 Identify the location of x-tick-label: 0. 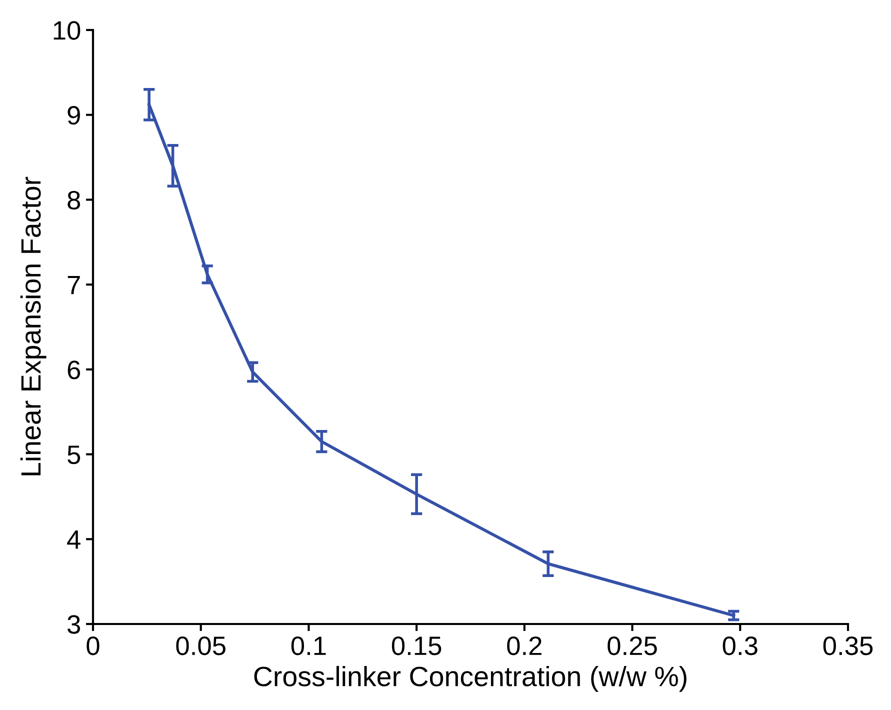
(93, 646).